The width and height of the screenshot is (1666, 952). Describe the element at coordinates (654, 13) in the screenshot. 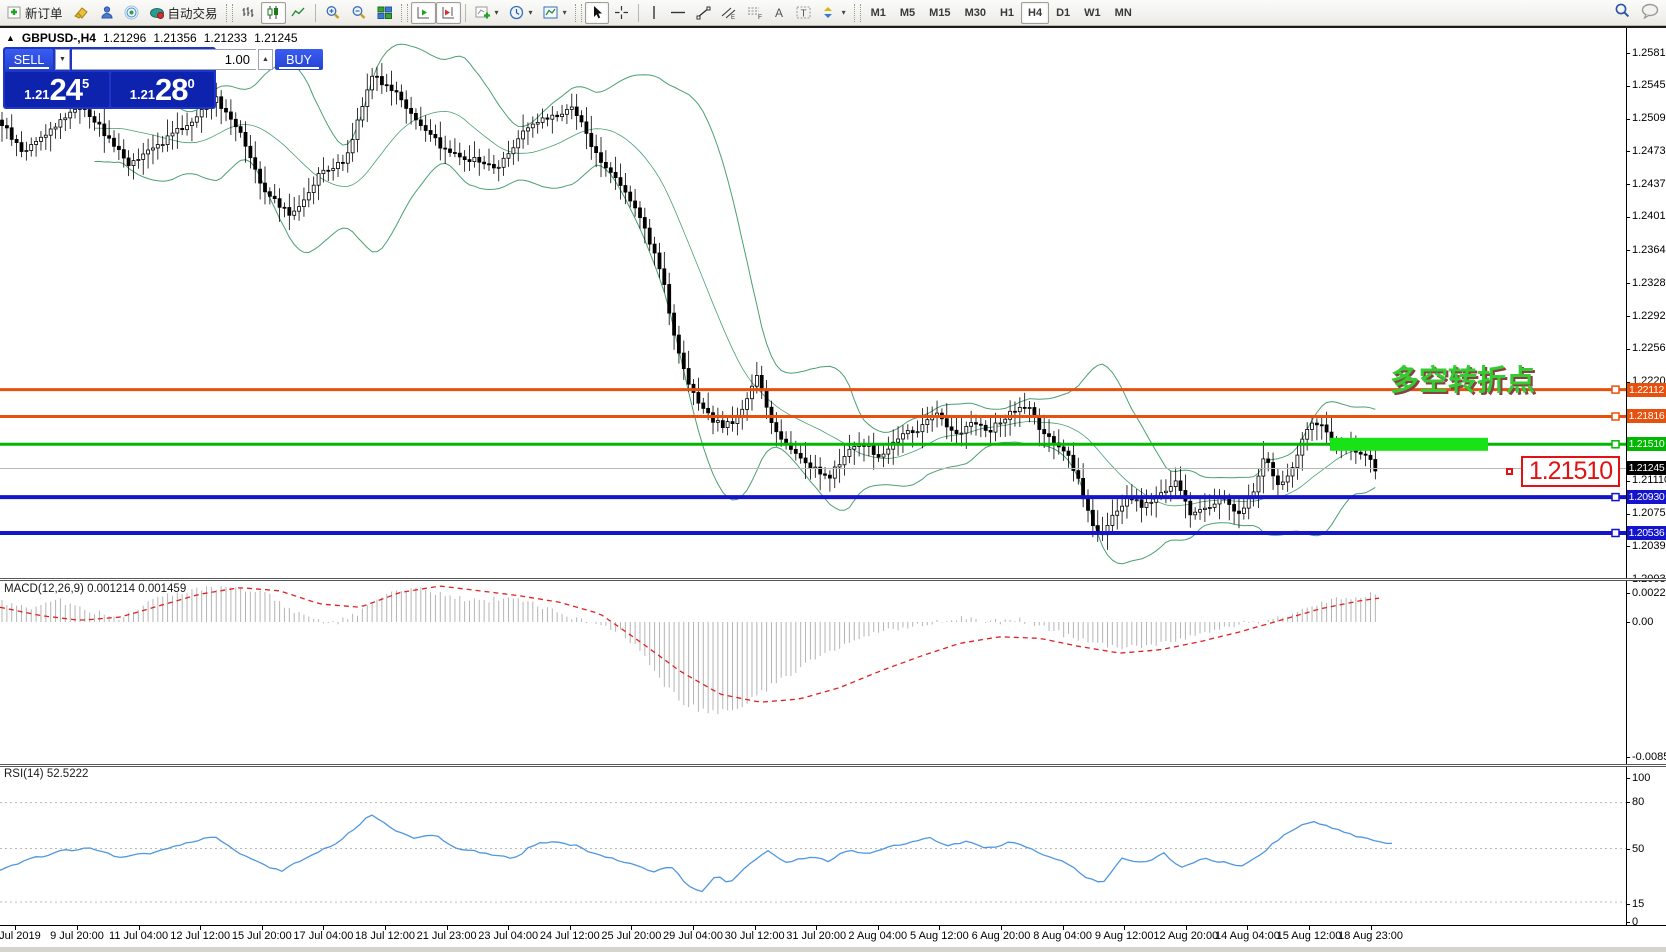

I see `vertical-line-button` at that location.